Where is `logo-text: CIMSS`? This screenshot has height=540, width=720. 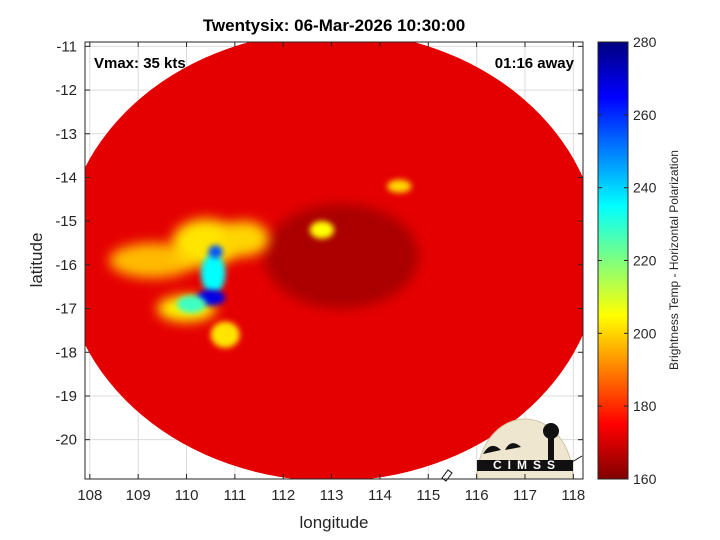
logo-text: CIMSS is located at coordinates (527, 465).